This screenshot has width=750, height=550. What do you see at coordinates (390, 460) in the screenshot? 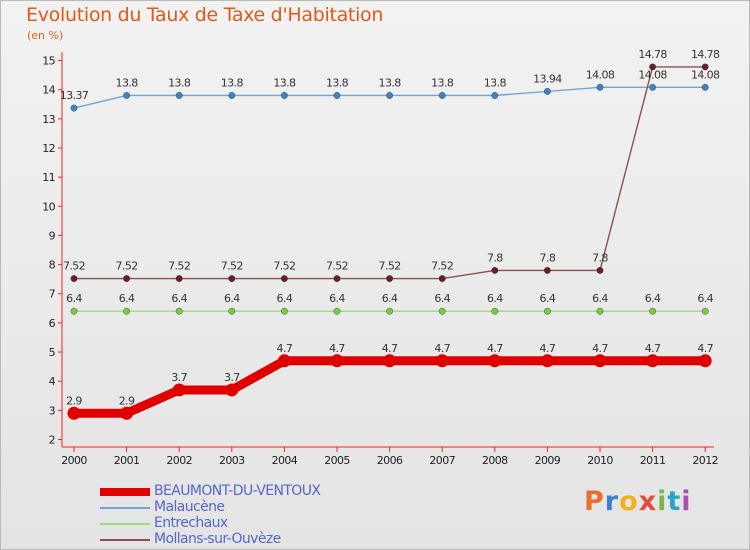
I see `x-tick-label: 2006` at bounding box center [390, 460].